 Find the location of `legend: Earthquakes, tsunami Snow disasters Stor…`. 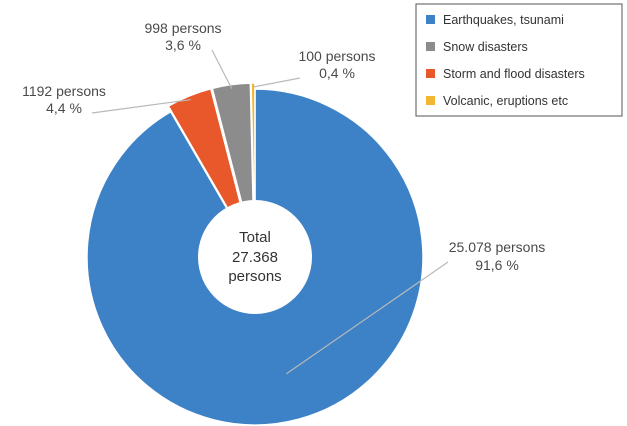

legend: Earthquakes, tsunami Snow disasters Stor… is located at coordinates (519, 60).